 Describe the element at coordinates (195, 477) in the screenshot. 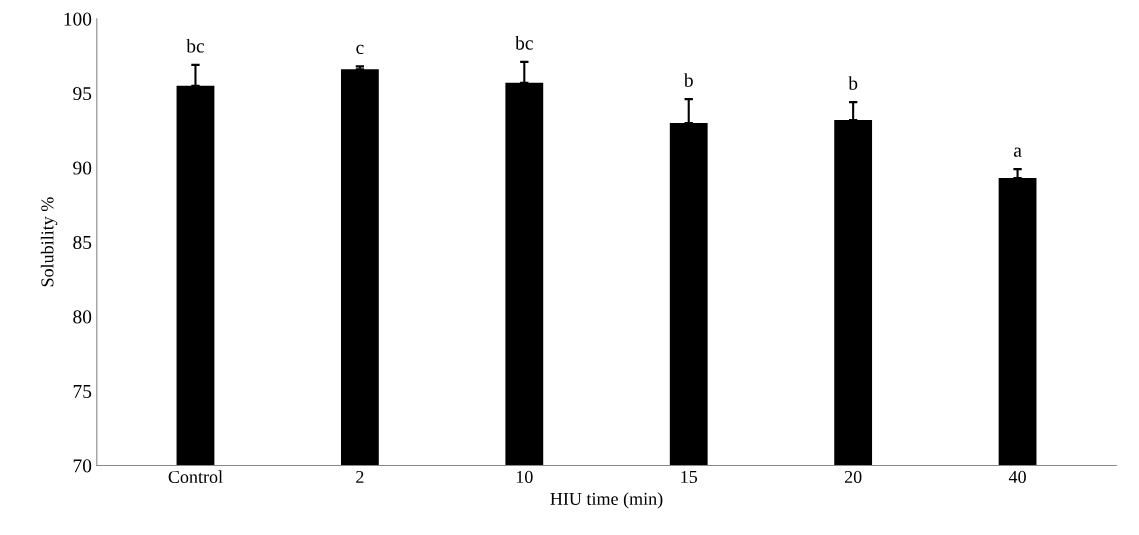

I see `x-tick-label: Control` at that location.